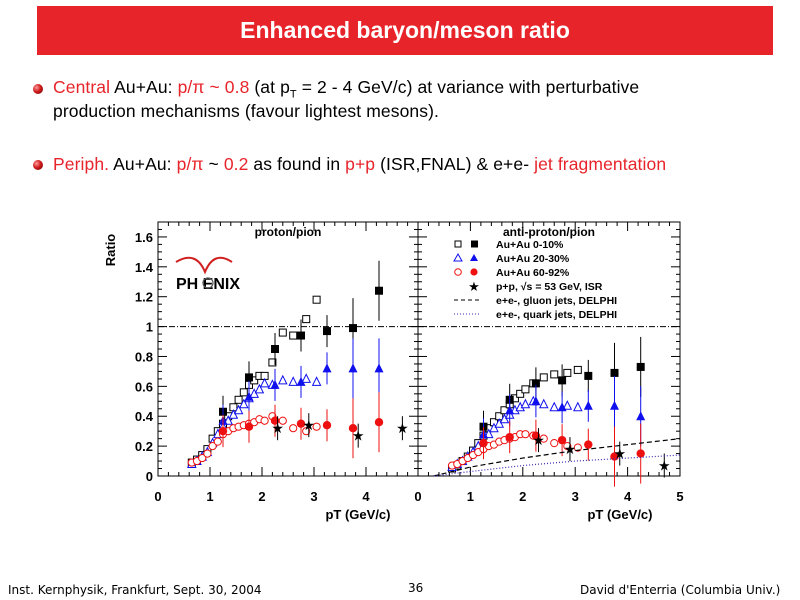  Describe the element at coordinates (288, 232) in the screenshot. I see `plot-title: proton/pion` at that location.